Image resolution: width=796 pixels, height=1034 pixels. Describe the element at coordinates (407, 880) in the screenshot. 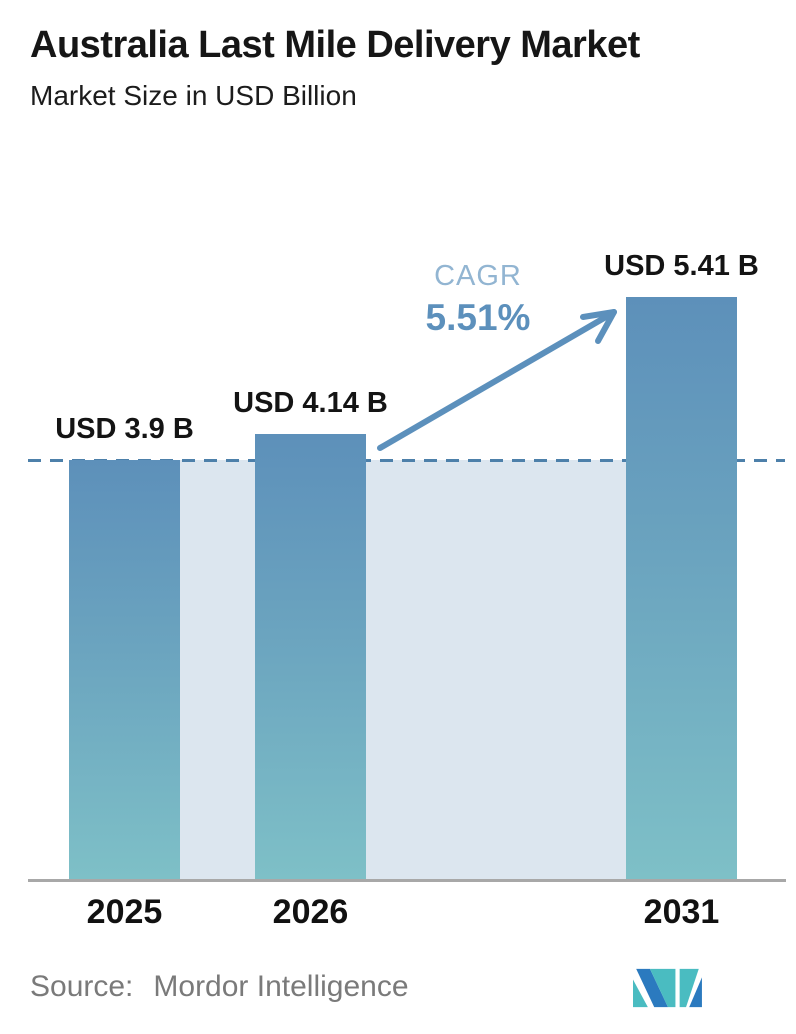

I see `x-axis-line` at that location.